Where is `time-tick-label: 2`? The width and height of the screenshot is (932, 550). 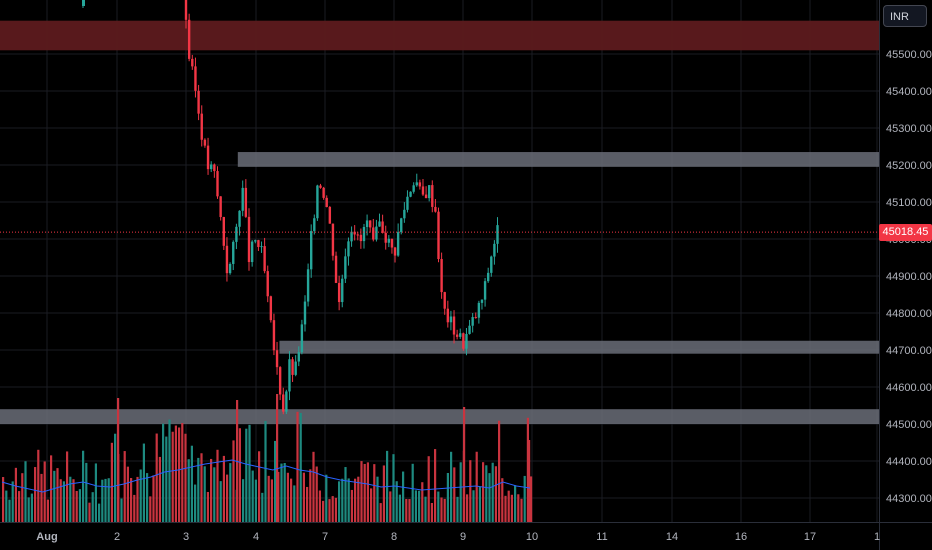 time-tick-label: 2 is located at coordinates (117, 537).